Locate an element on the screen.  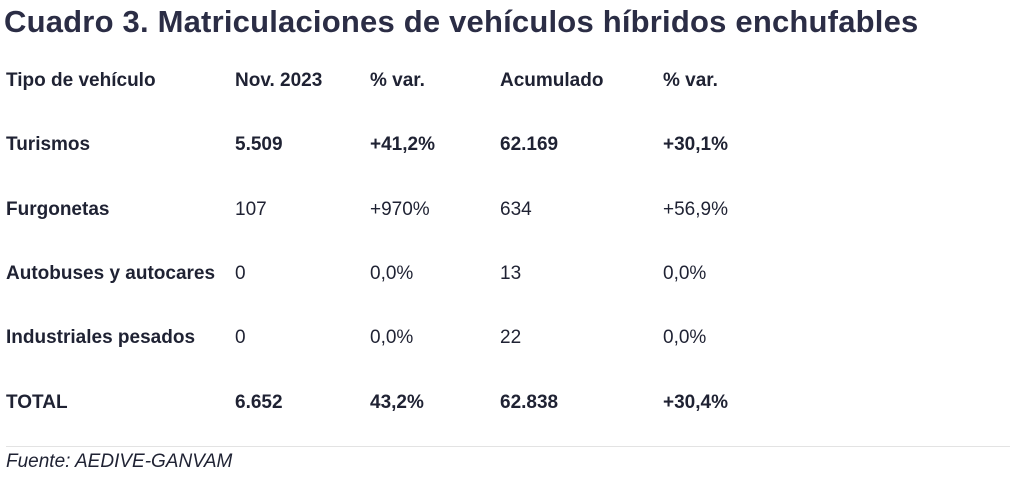
header-cell: Acumulado is located at coordinates (552, 80).